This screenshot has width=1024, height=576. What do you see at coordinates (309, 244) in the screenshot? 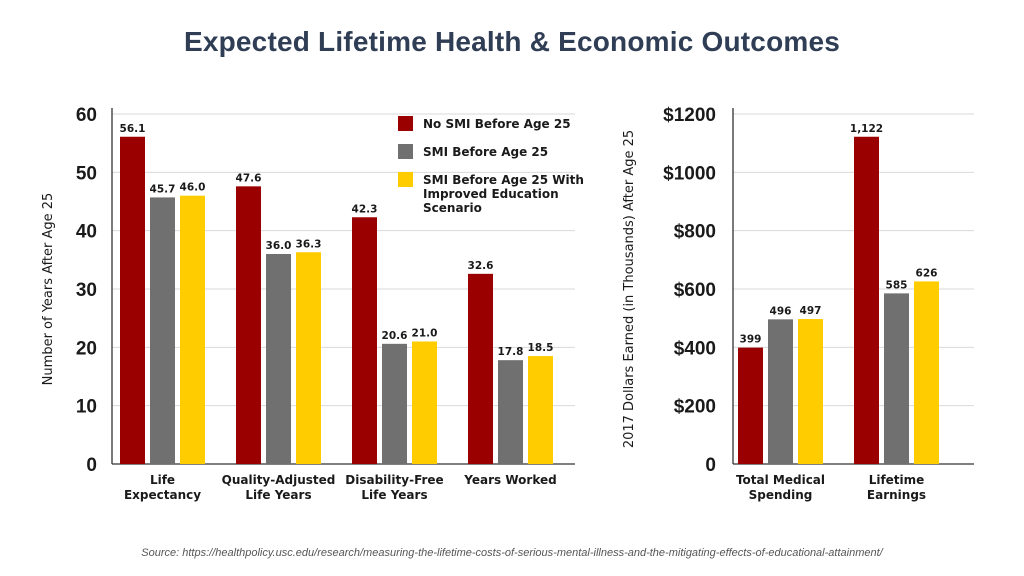
I see `chart1-bar-value-label: 36.3` at bounding box center [309, 244].